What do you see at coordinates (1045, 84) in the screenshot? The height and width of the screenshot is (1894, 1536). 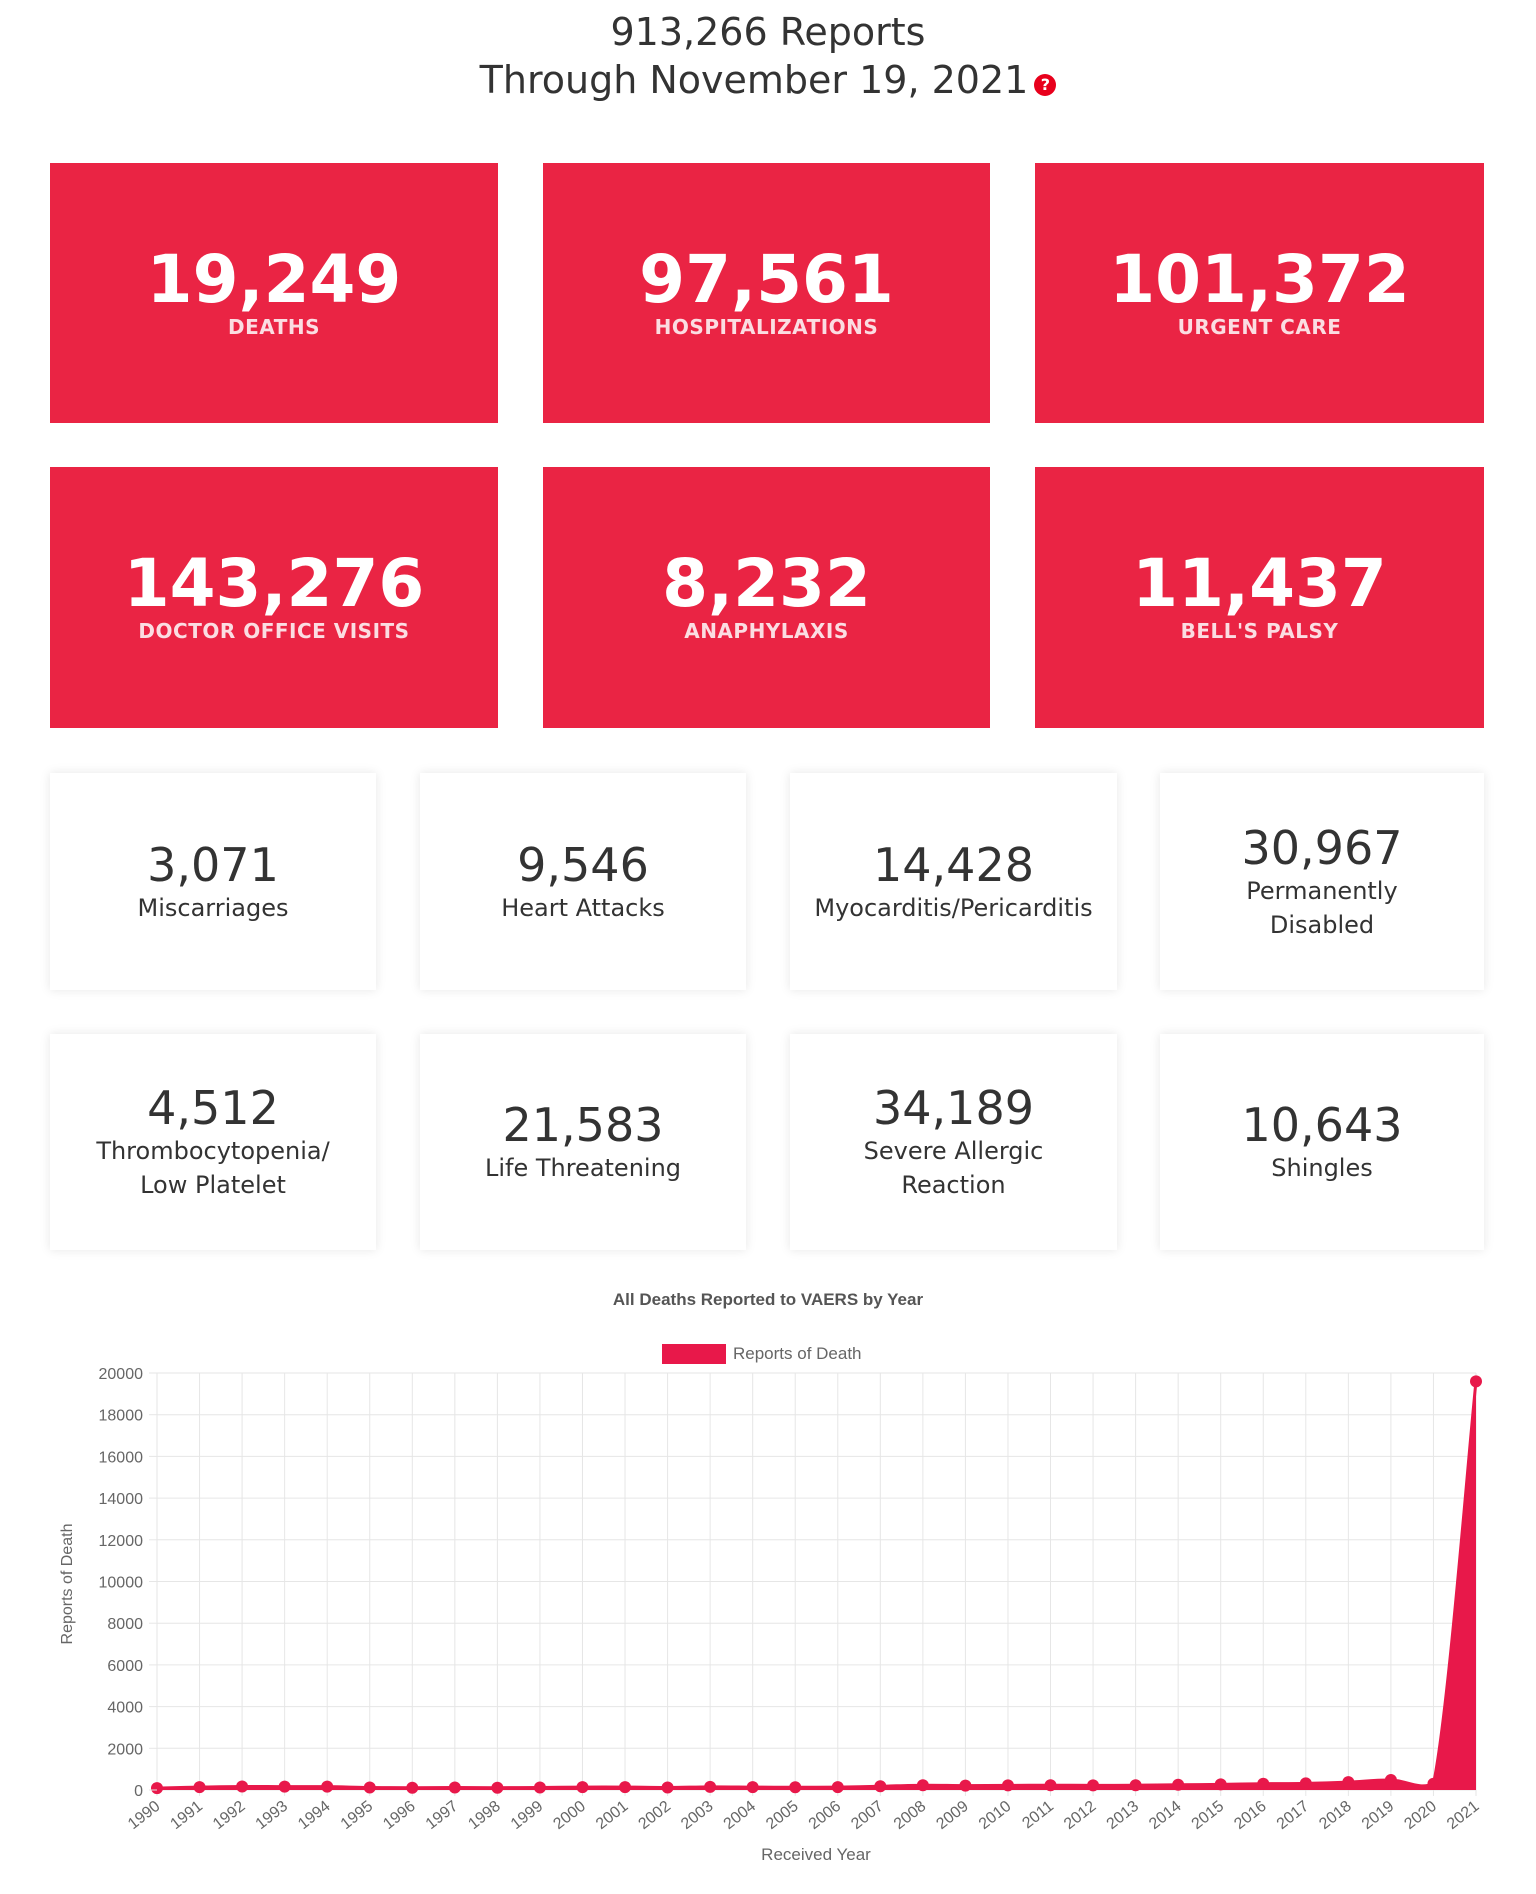 I see `question-icon: ?` at bounding box center [1045, 84].